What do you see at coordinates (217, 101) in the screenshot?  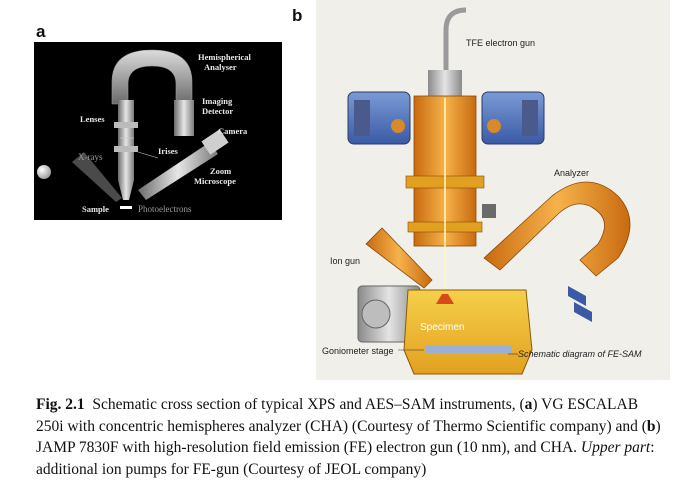 I see `imaging-label: Imaging` at bounding box center [217, 101].